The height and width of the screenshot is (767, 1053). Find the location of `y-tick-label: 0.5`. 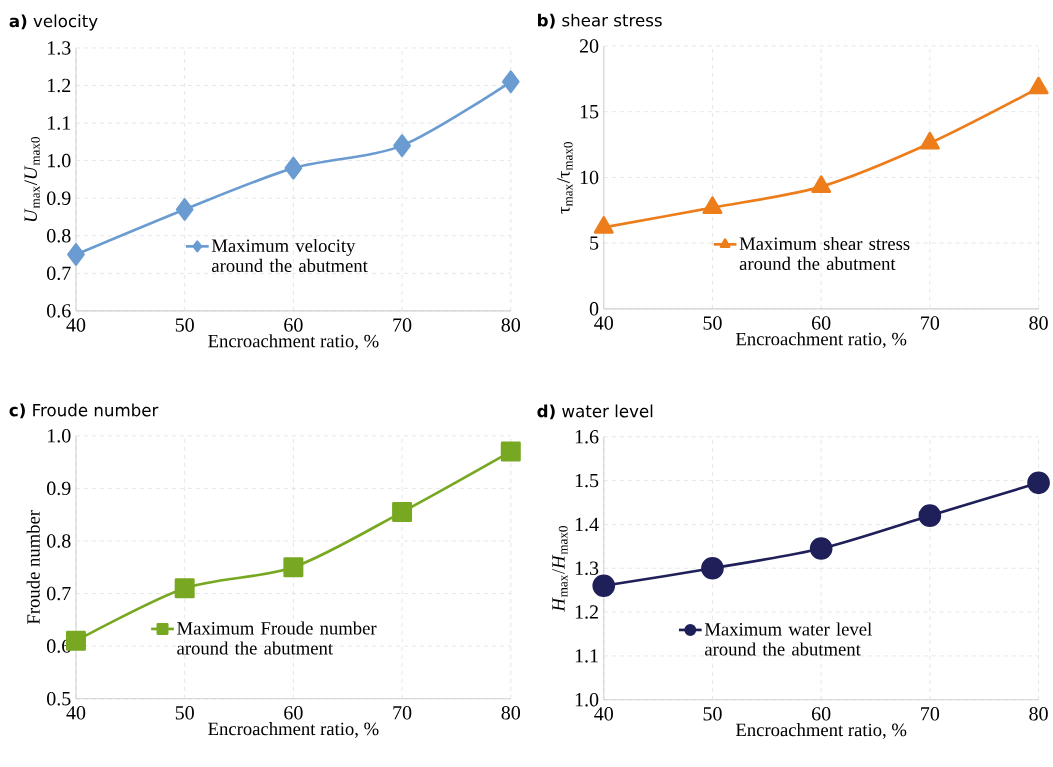

y-tick-label: 0.5 is located at coordinates (59, 699).